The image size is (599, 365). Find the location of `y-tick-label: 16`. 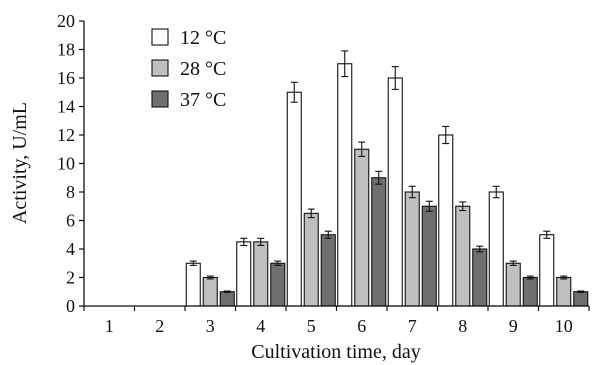

y-tick-label: 16 is located at coordinates (66, 78).